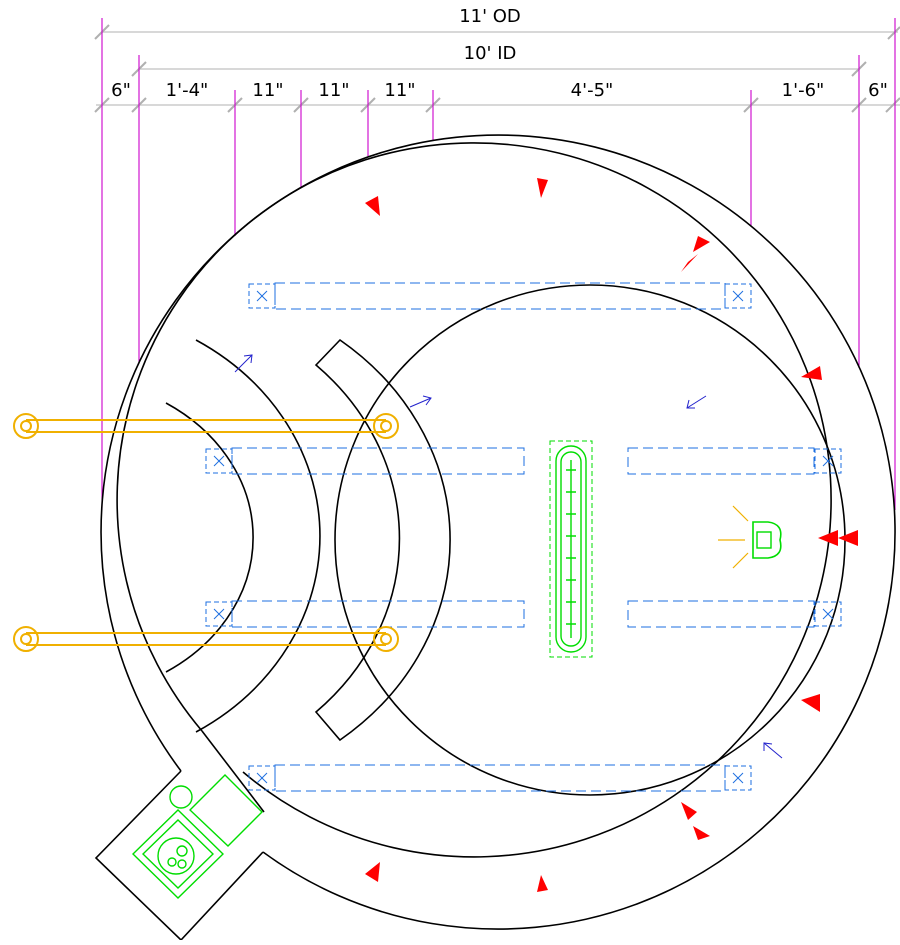 The image size is (900, 945). What do you see at coordinates (399, 90) in the screenshot?
I see `segment-label-5: 11"` at bounding box center [399, 90].